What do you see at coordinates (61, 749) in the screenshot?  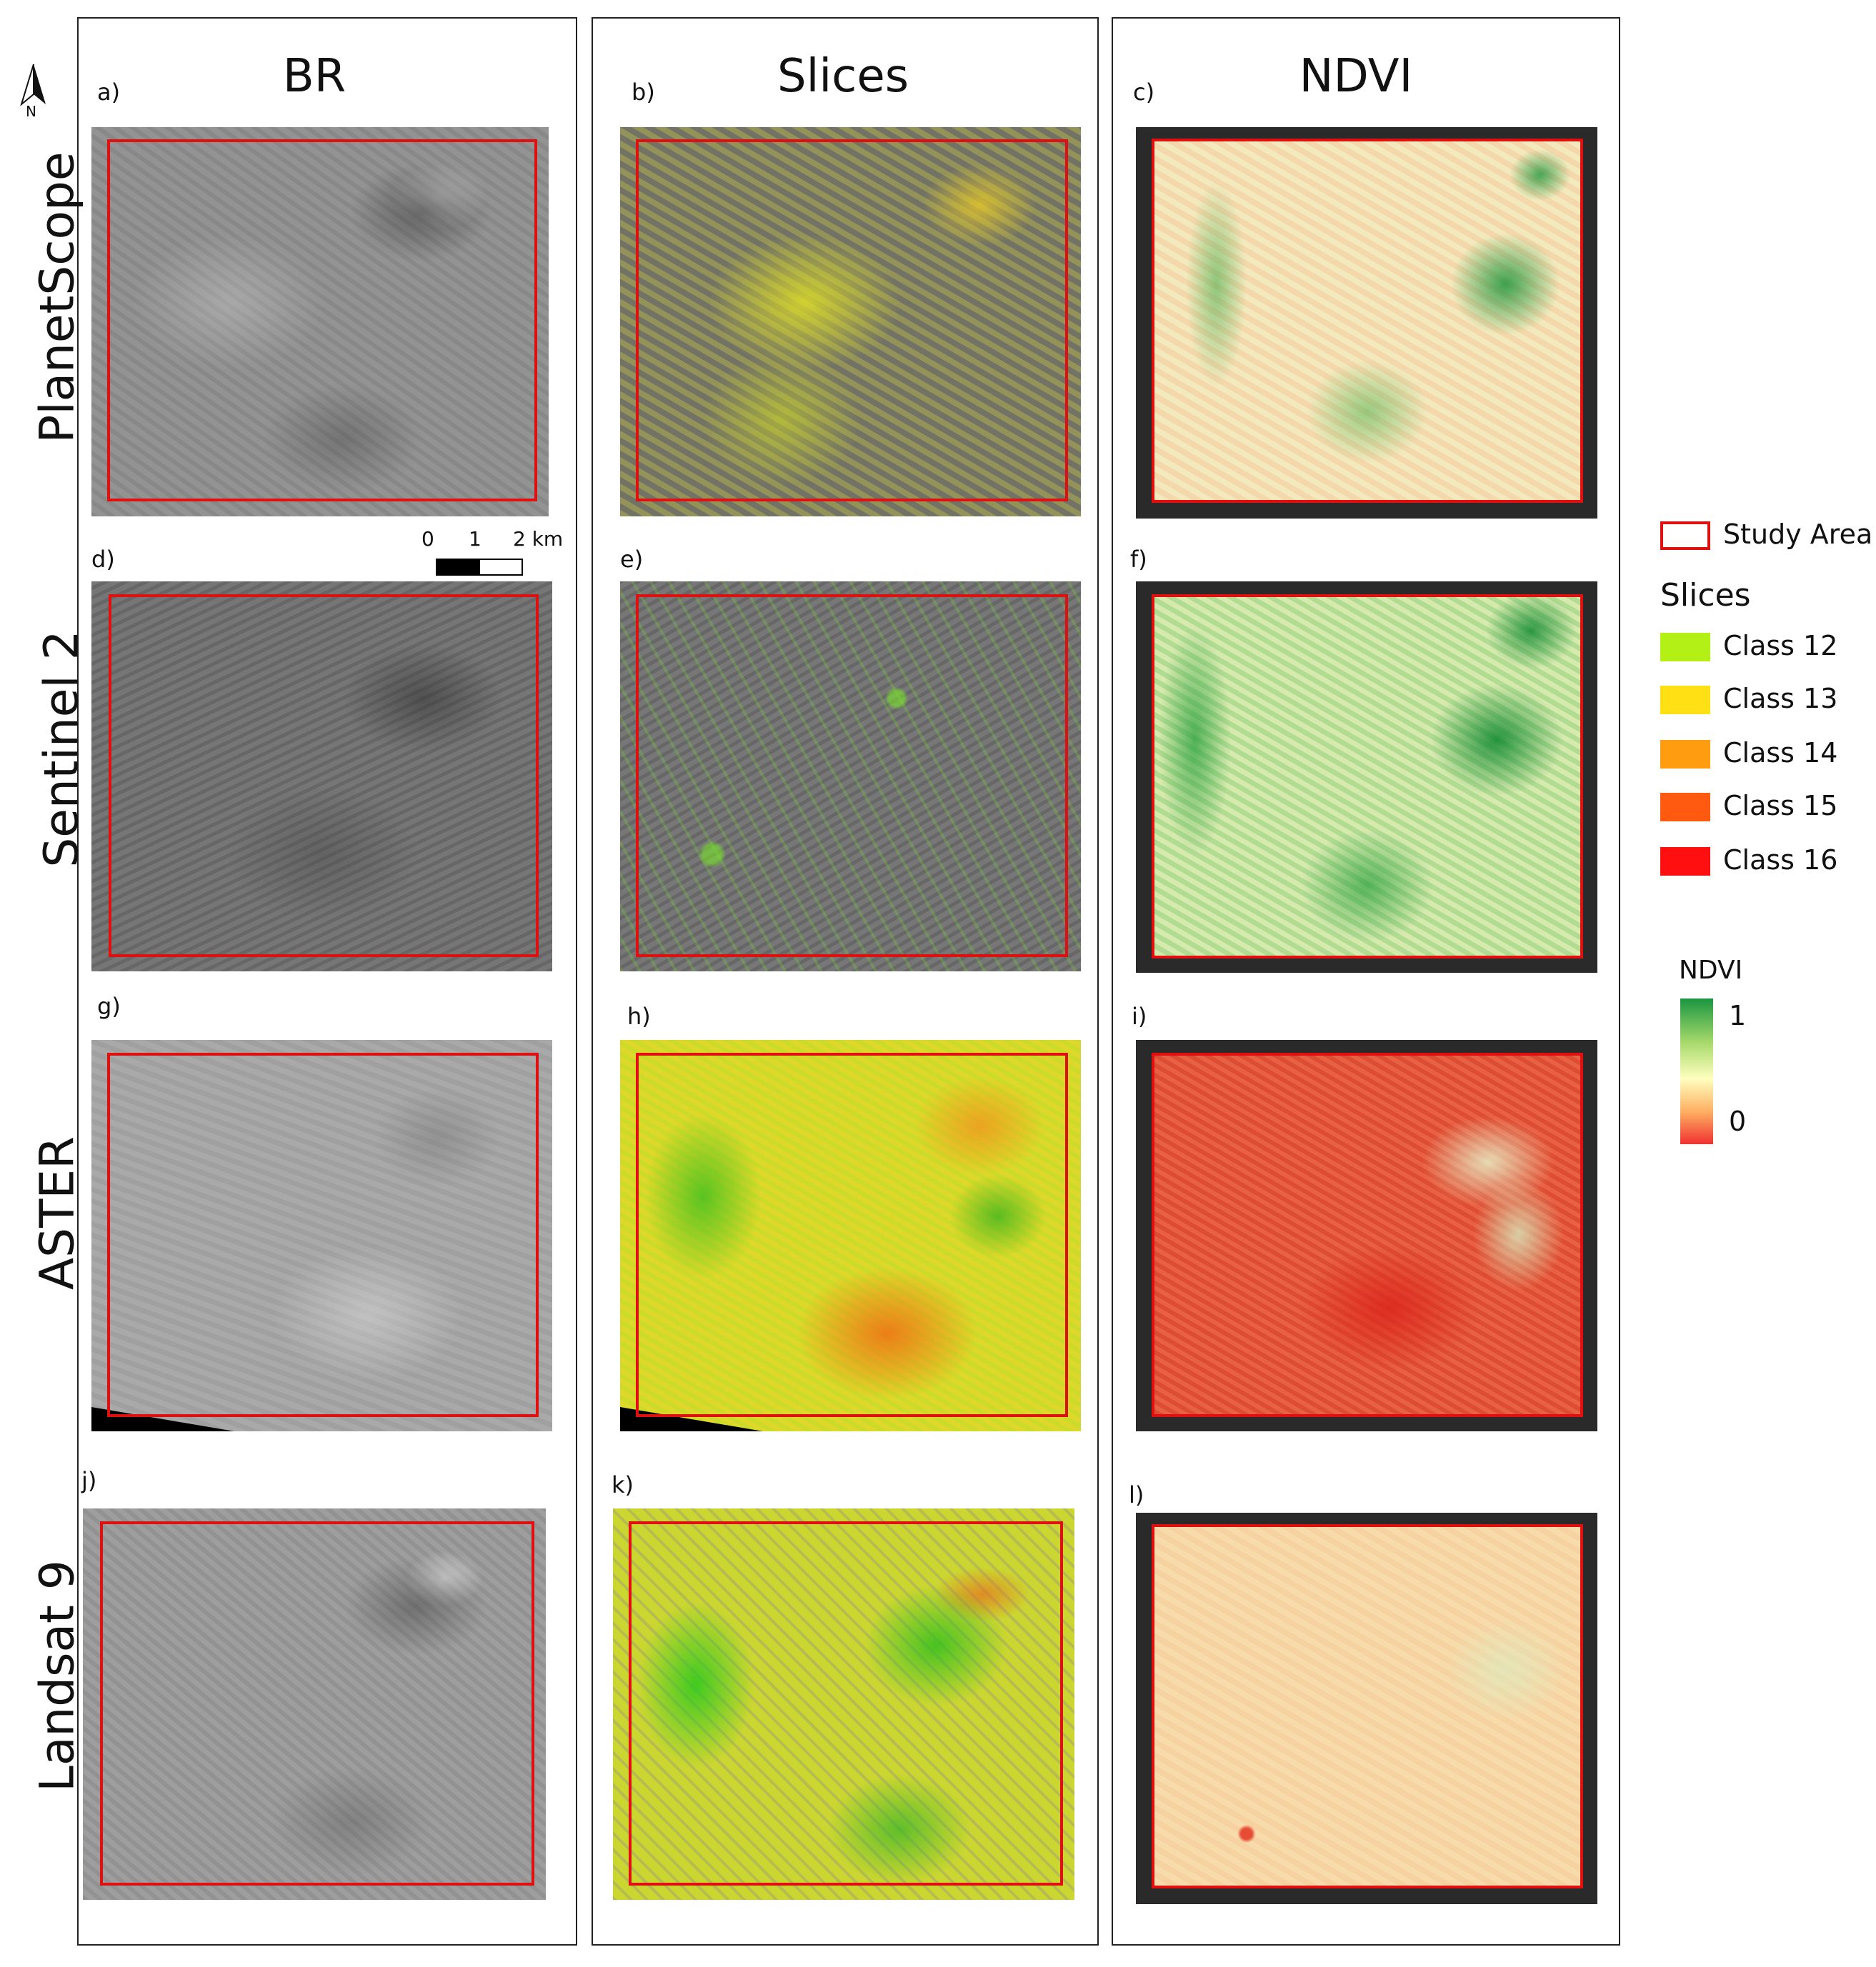 I see `row-label-sentinel2: Sentinel 2` at bounding box center [61, 749].